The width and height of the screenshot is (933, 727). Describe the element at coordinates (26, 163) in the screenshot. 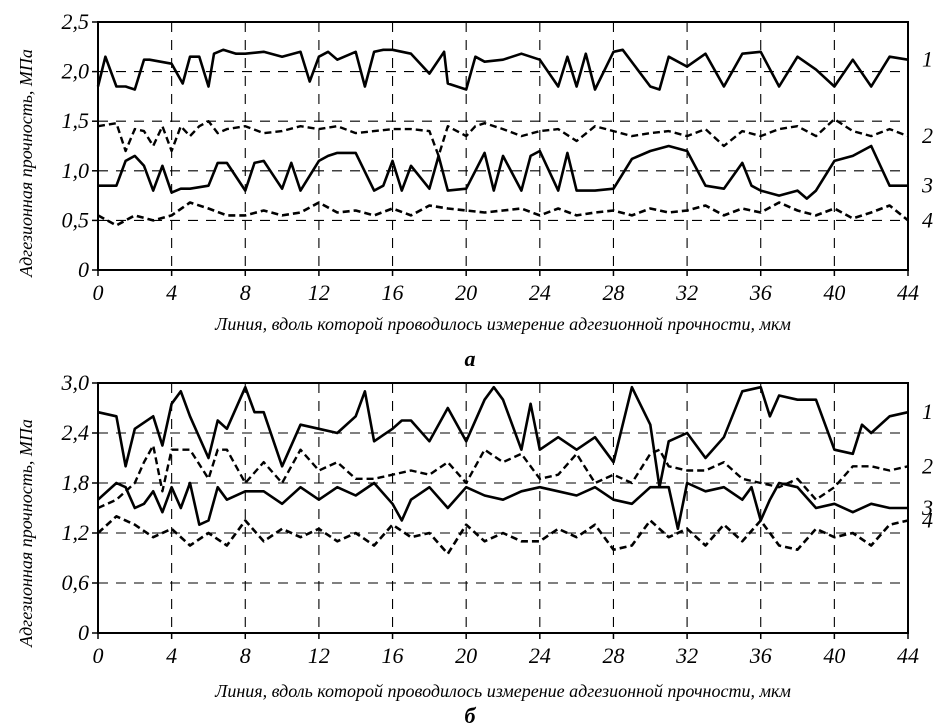

I see `y-axis-label-a: Адгезионная прочность, МПа` at that location.